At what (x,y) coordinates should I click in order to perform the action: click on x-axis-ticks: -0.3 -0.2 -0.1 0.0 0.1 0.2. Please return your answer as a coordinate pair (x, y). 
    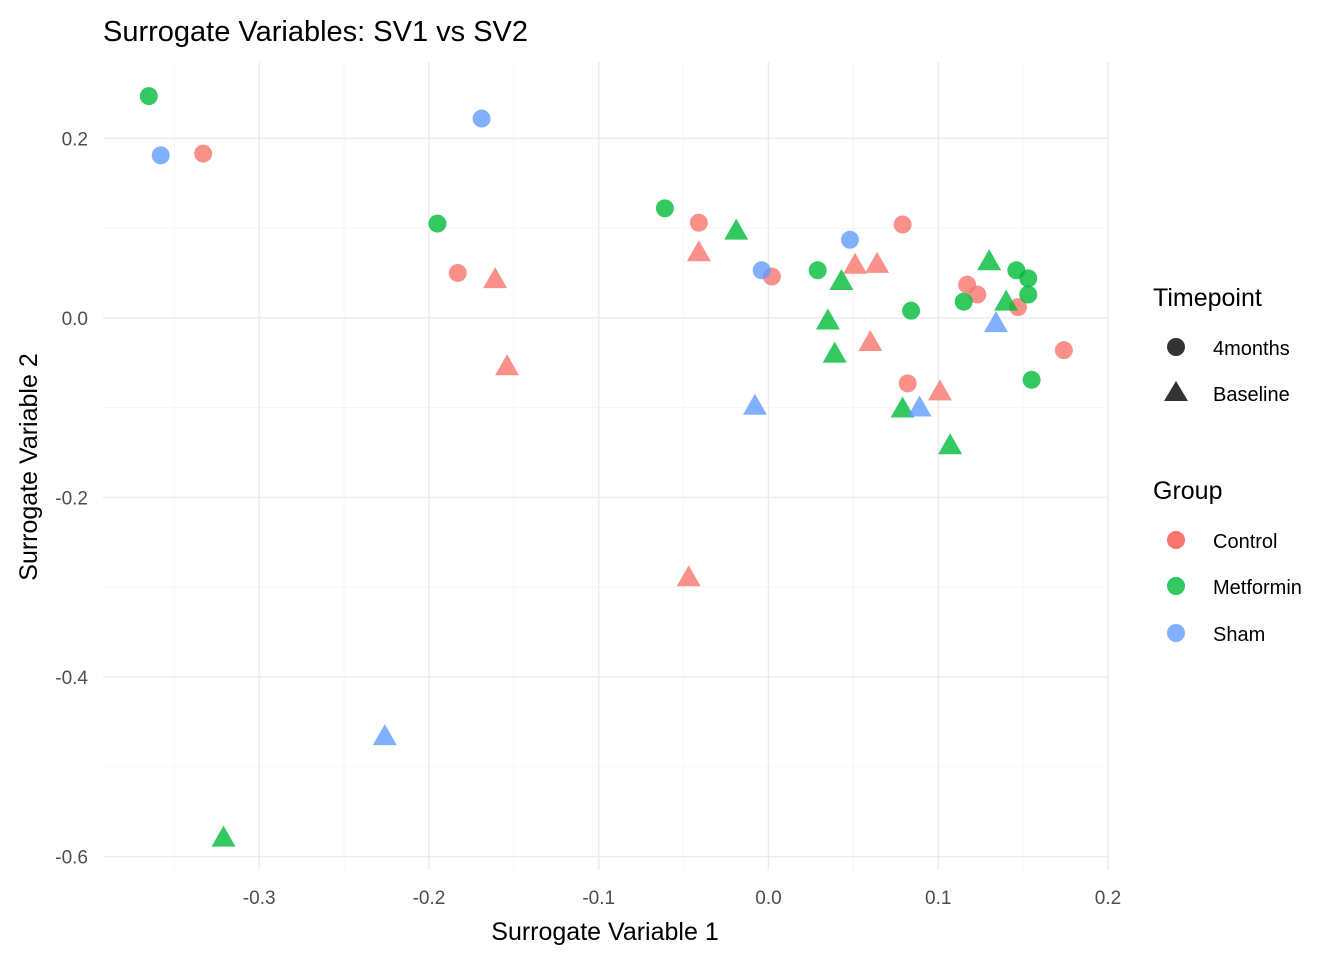
    Looking at the image, I should click on (682, 898).